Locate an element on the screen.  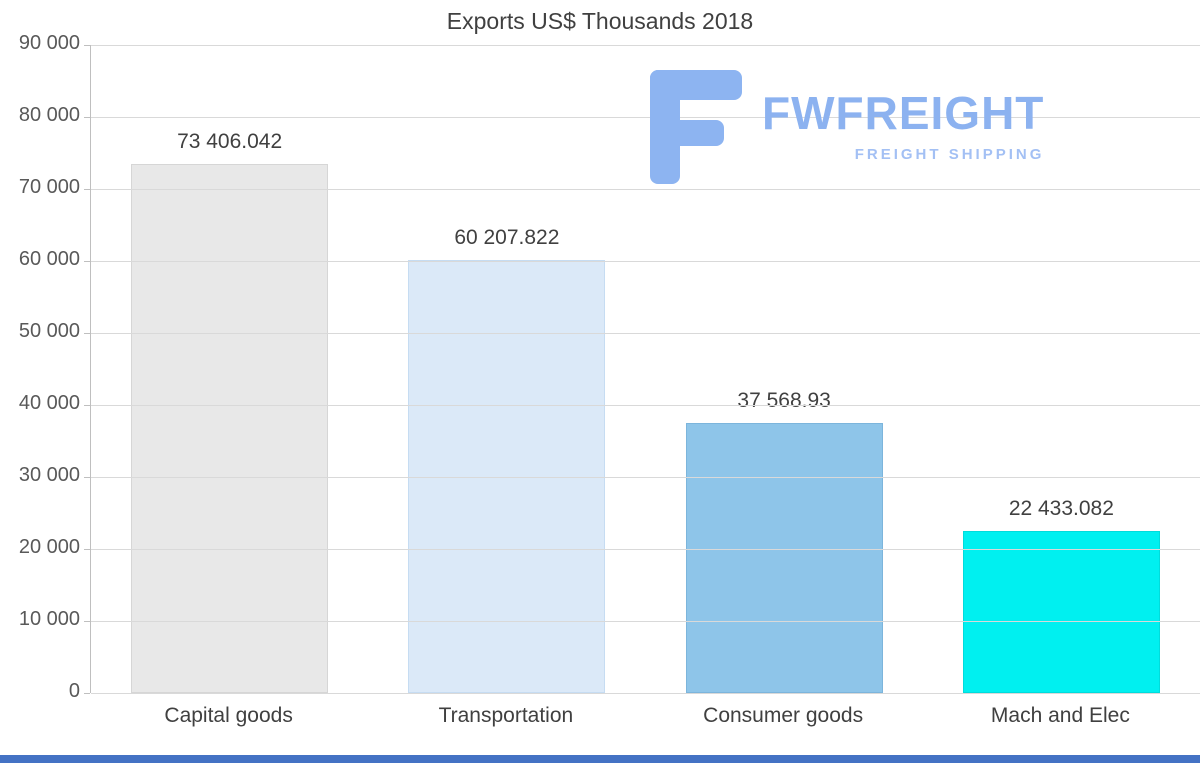
x-category-label: Consumer goods is located at coordinates (783, 715).